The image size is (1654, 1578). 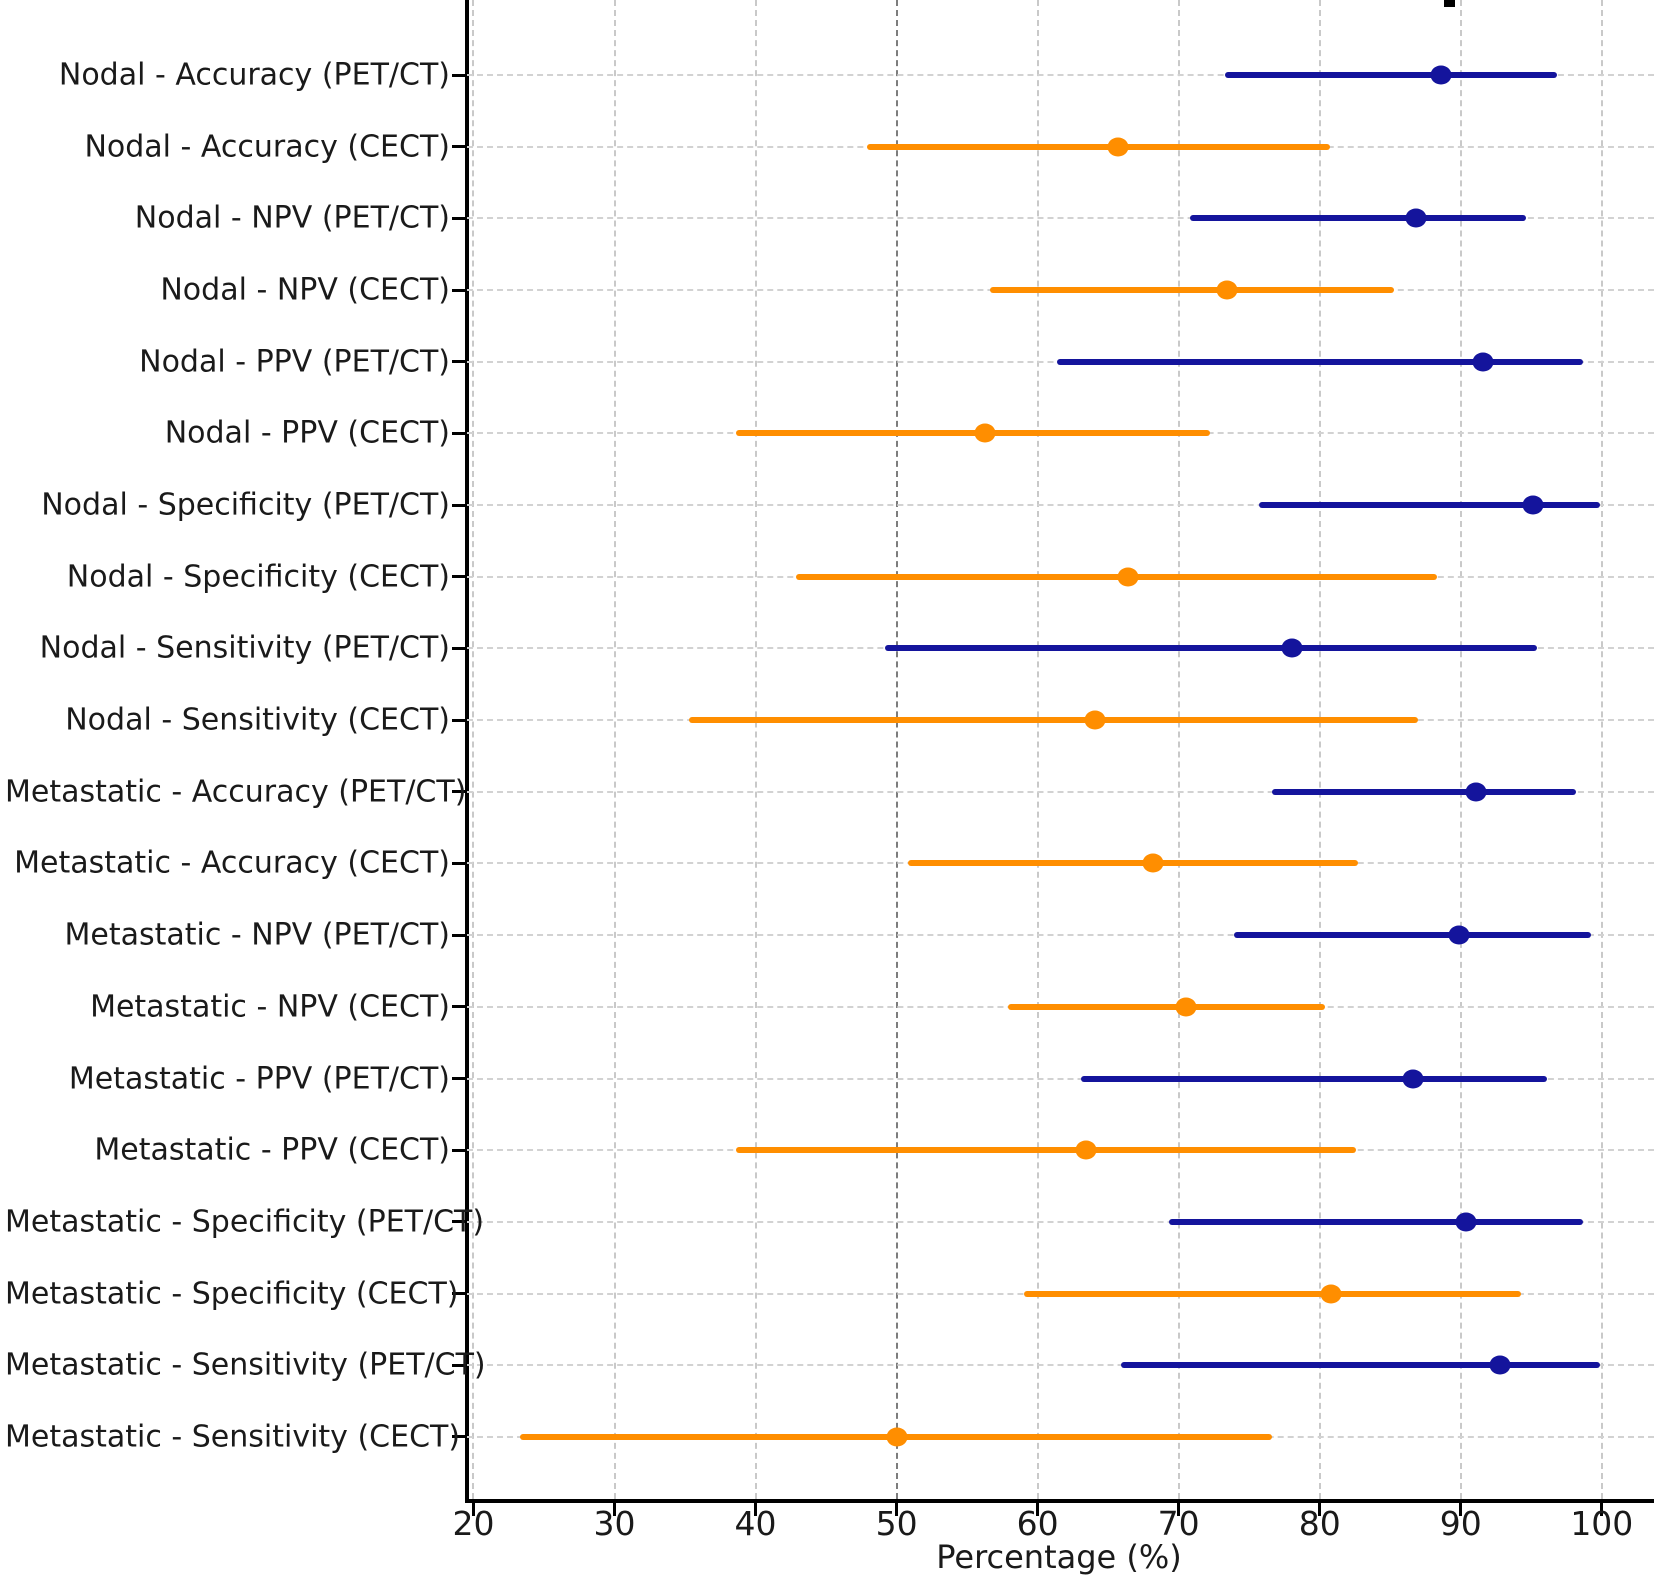 I want to click on y-axis-spine, so click(x=467, y=751).